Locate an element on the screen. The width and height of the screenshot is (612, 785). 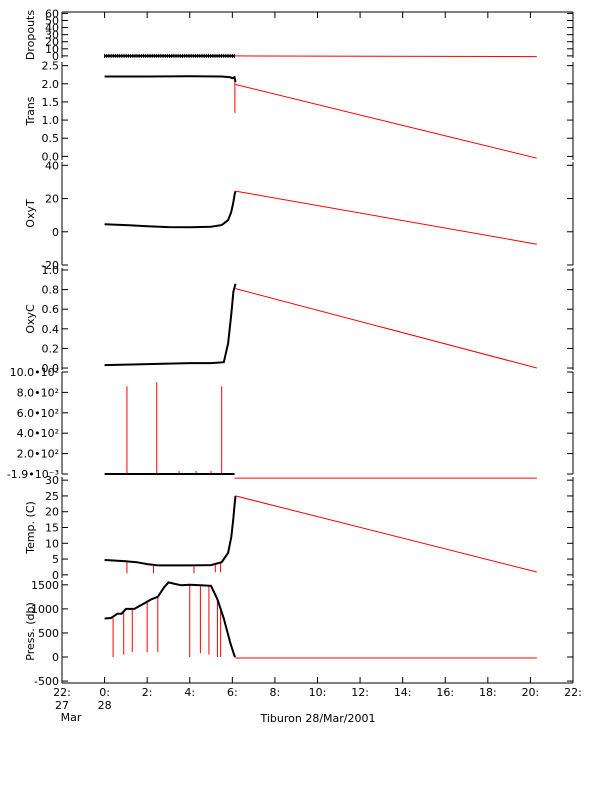
chart-caption: Tiburon 28/Mar/2001 is located at coordinates (317, 718).